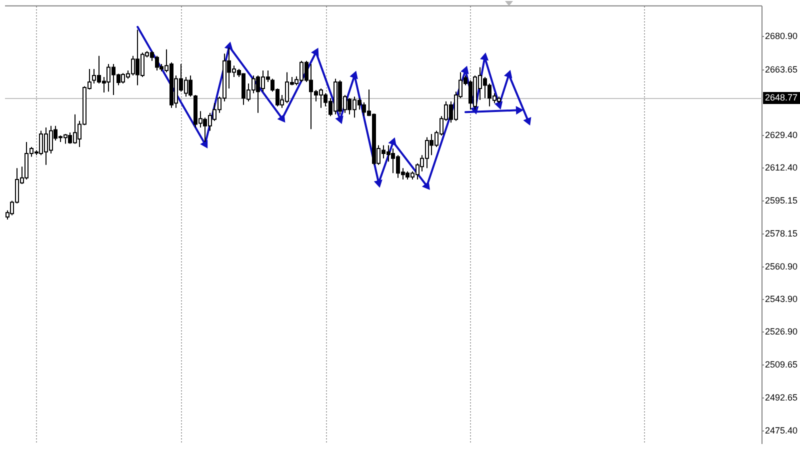 The image size is (800, 450). Describe the element at coordinates (781, 266) in the screenshot. I see `y-tick-label: 2560.90` at that location.